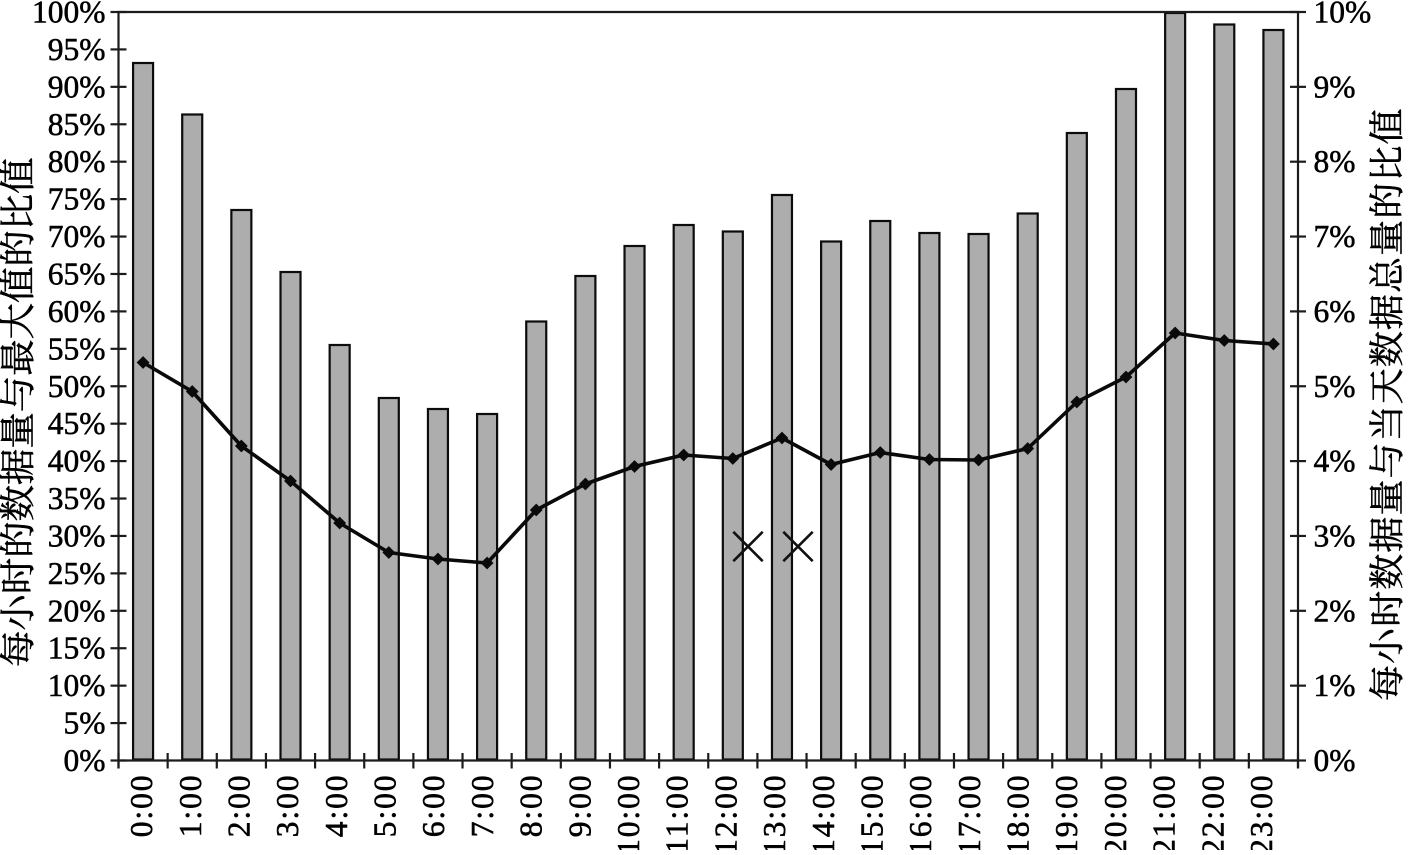 The width and height of the screenshot is (1411, 855). What do you see at coordinates (1335, 536) in the screenshot?
I see `svg-text: 3%` at bounding box center [1335, 536].